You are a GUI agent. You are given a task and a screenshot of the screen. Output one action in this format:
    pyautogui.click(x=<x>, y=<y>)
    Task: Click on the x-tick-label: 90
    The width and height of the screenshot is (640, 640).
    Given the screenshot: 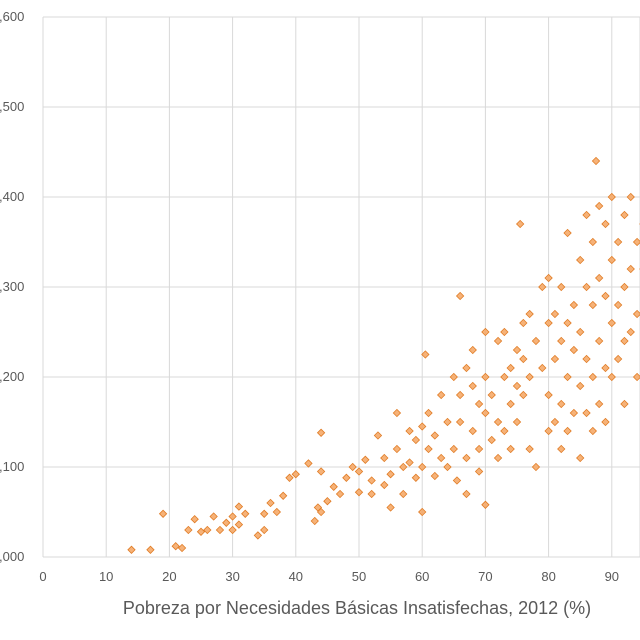 What is the action you would take?
    pyautogui.click(x=612, y=576)
    